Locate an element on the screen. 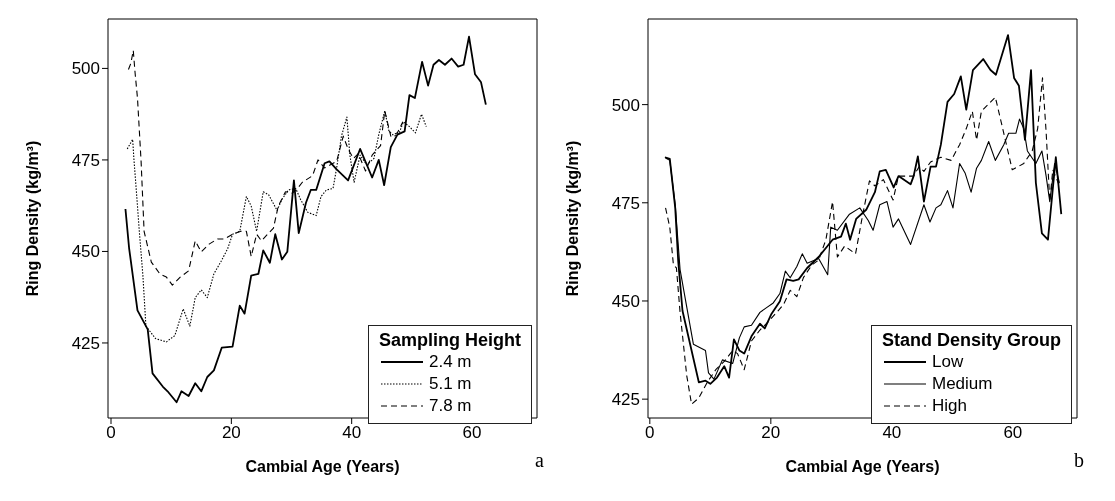 The height and width of the screenshot is (501, 1115). legend-label: Medium is located at coordinates (962, 384).